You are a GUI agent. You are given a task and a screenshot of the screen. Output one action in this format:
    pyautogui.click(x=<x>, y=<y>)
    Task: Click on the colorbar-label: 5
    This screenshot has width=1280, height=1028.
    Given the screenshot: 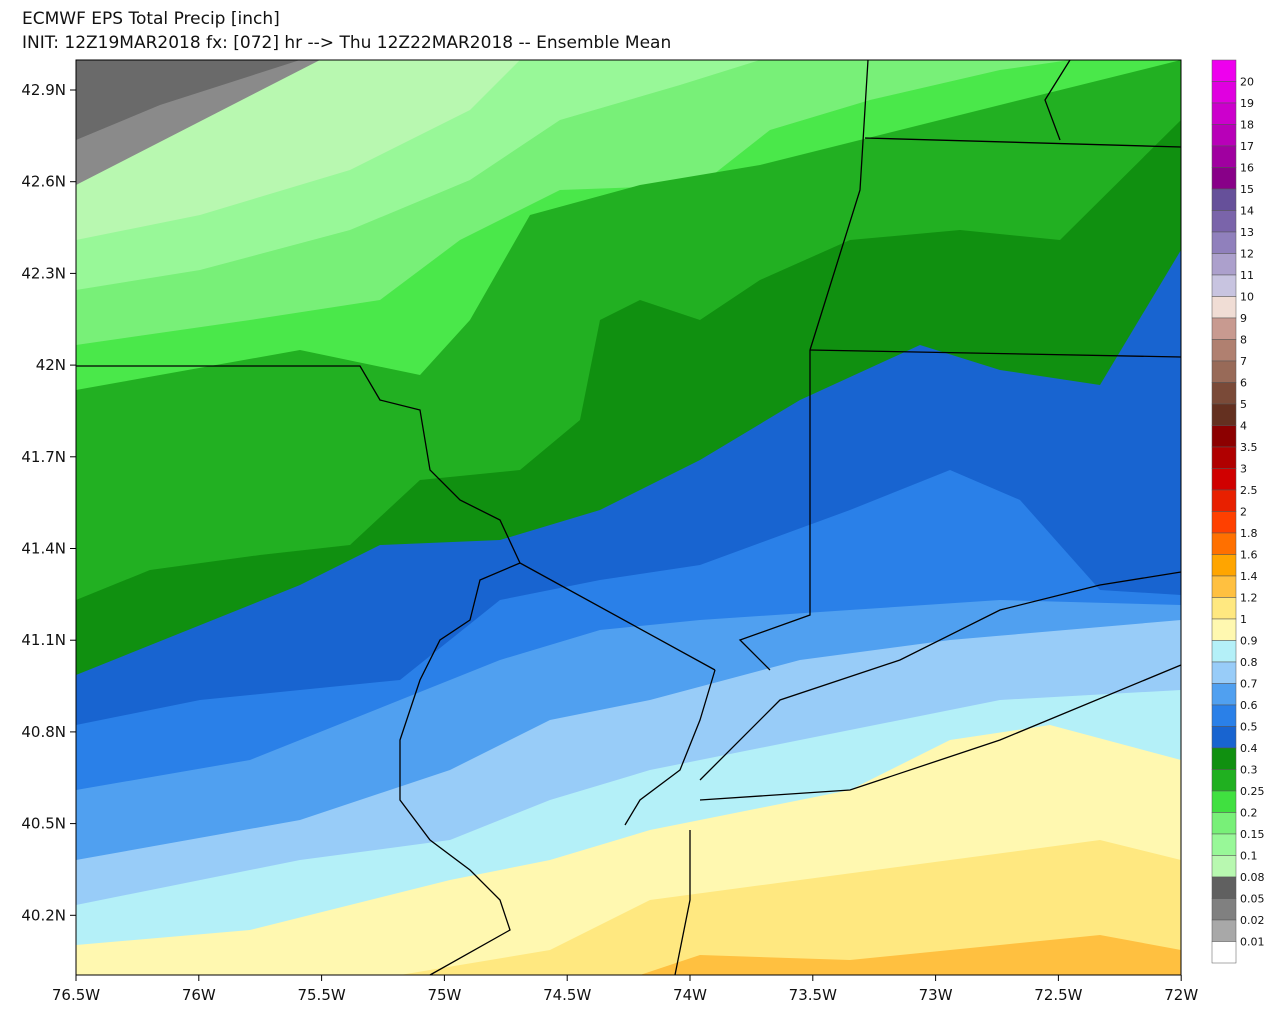 What is the action you would take?
    pyautogui.click(x=1243, y=404)
    